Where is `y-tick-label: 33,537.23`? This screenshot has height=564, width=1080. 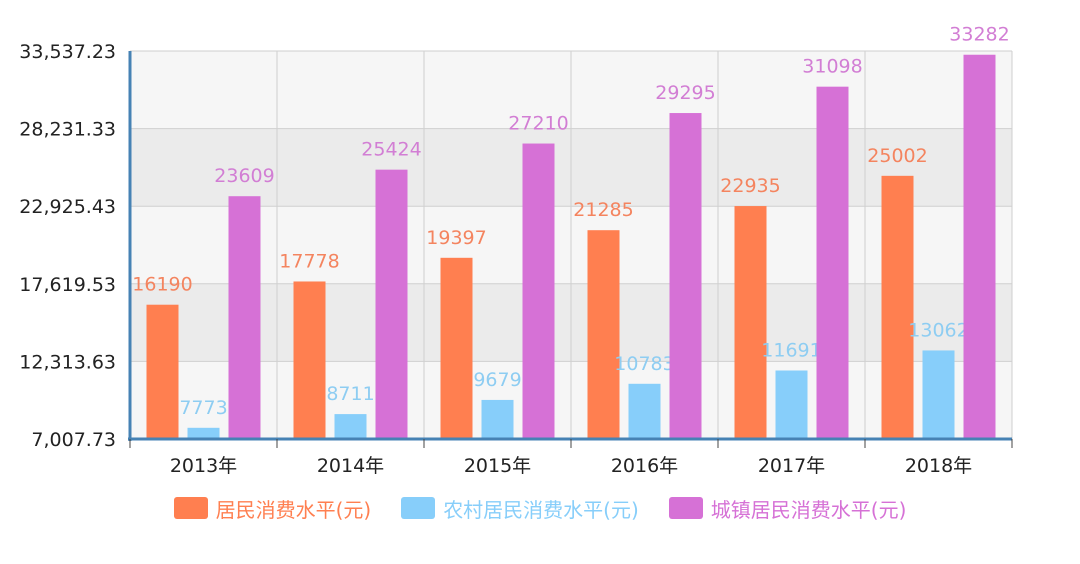 y-tick-label: 33,537.23 is located at coordinates (67, 52).